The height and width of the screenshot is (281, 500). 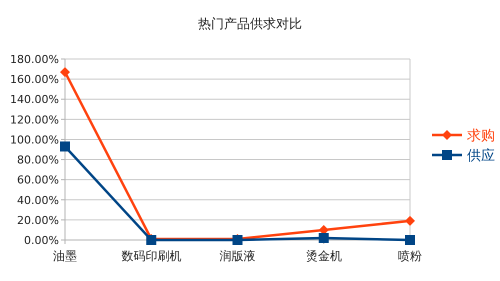 What do you see at coordinates (410, 256) in the screenshot?
I see `x-tick-label: 喷粉` at bounding box center [410, 256].